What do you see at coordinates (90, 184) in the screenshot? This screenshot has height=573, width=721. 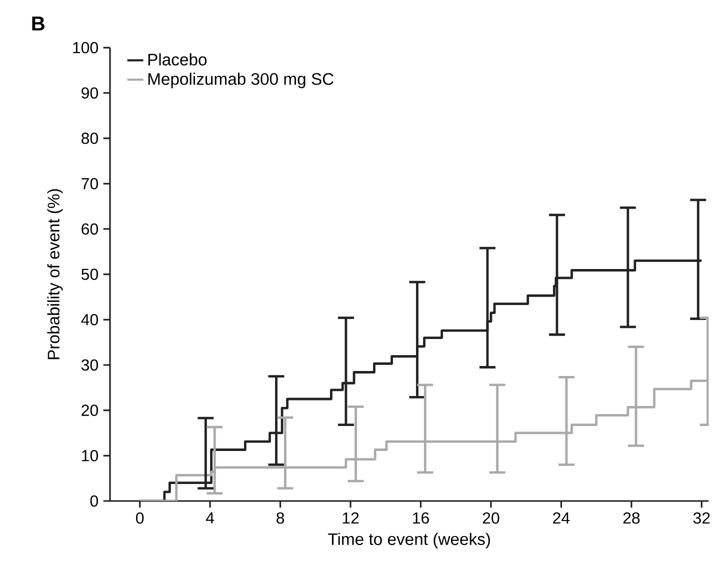 I see `y-tick-label: 70` at bounding box center [90, 184].